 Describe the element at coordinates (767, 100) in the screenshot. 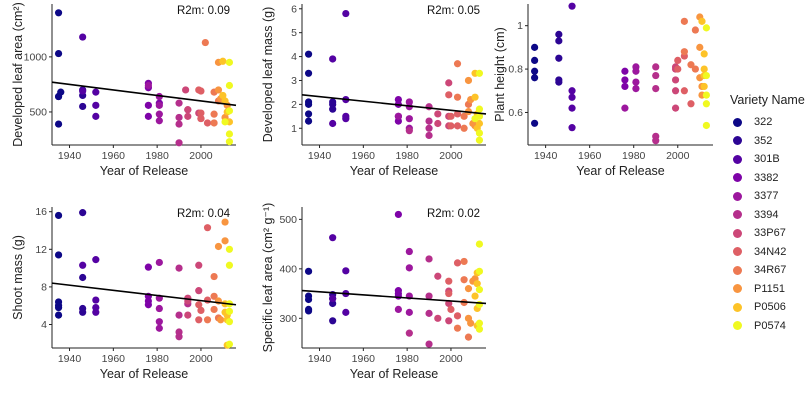

I see `legend-title: Variety Name` at that location.